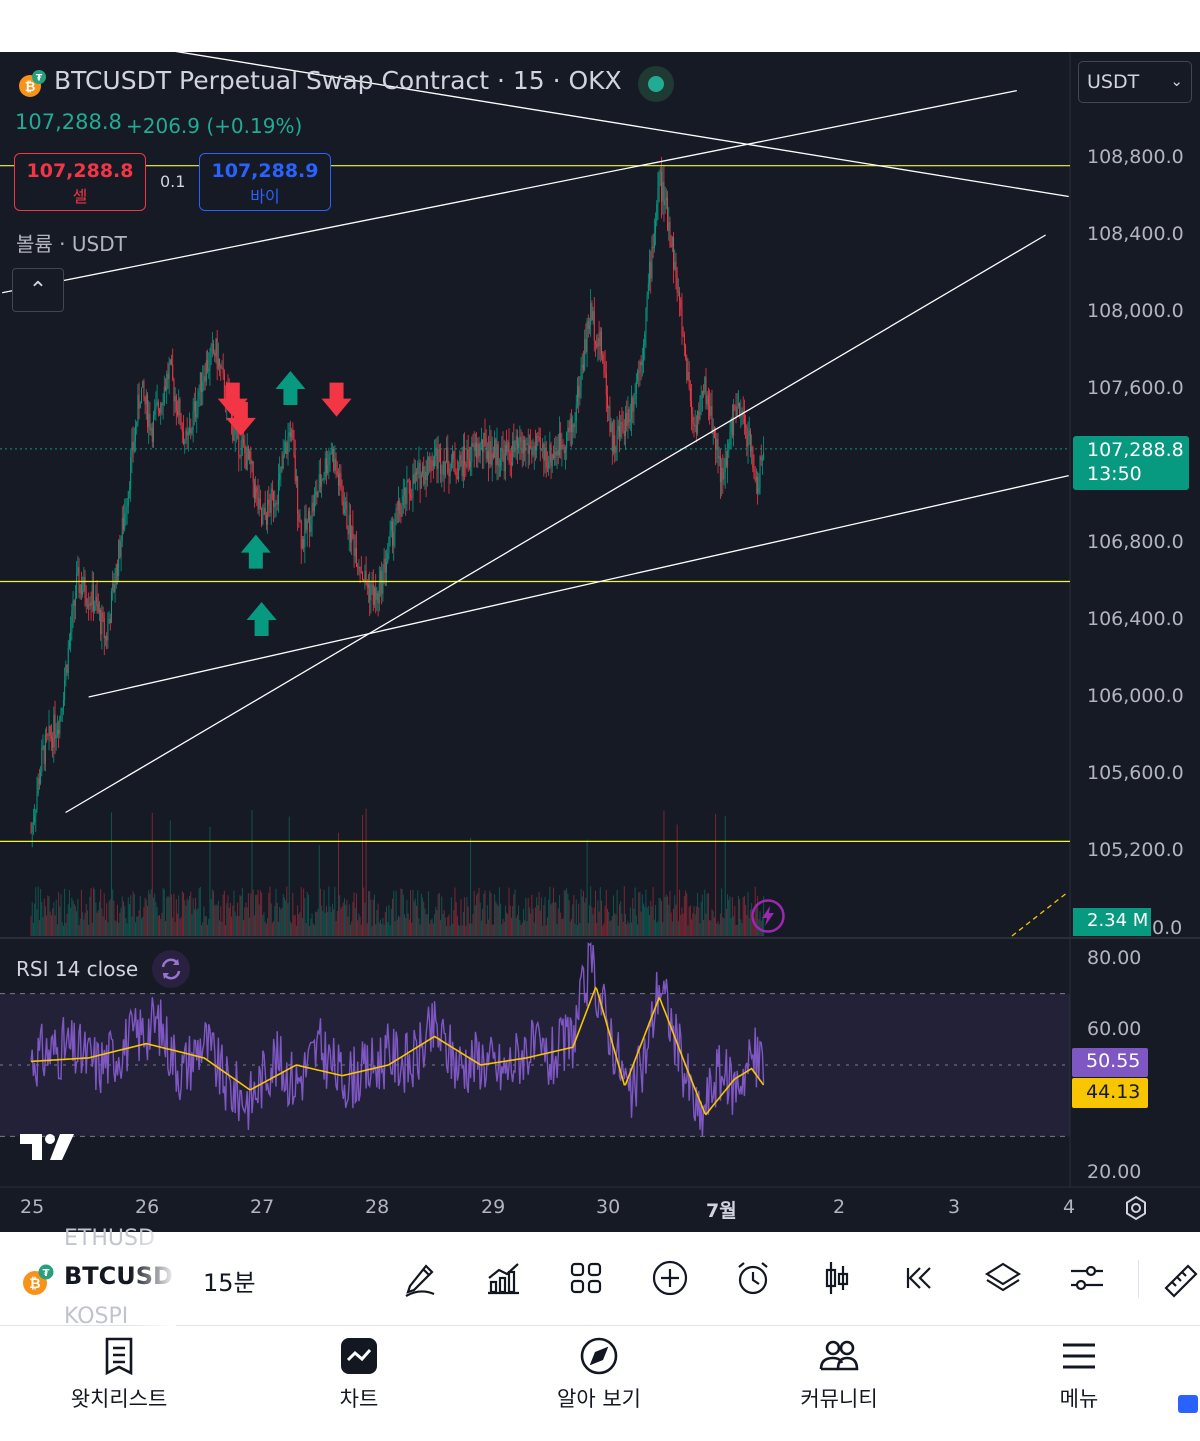  What do you see at coordinates (147, 1207) in the screenshot?
I see `date-tick: 26` at bounding box center [147, 1207].